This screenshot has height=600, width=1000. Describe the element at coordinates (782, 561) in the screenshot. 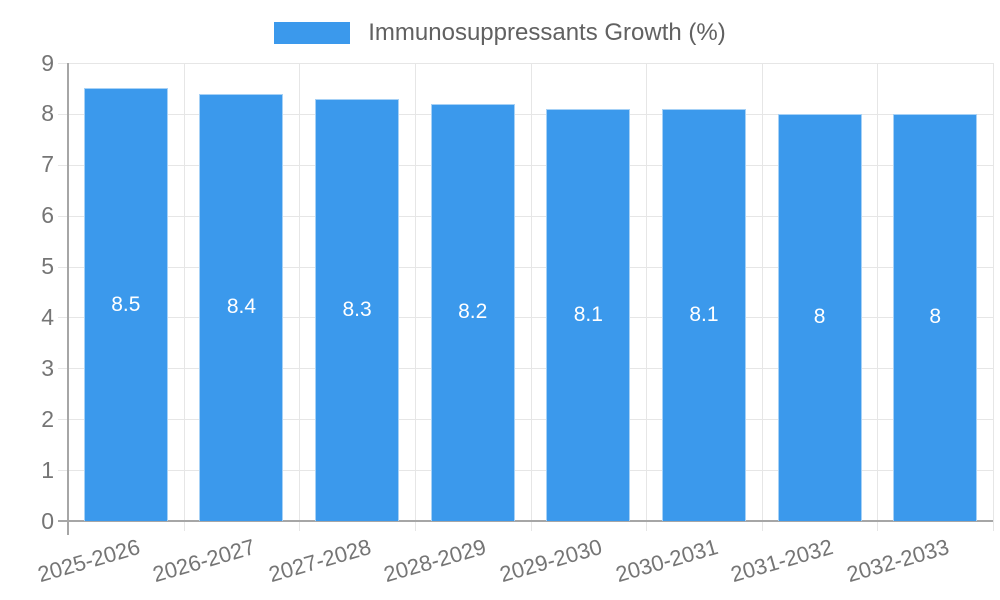

I see `x-tick-label: 2031-2032` at that location.